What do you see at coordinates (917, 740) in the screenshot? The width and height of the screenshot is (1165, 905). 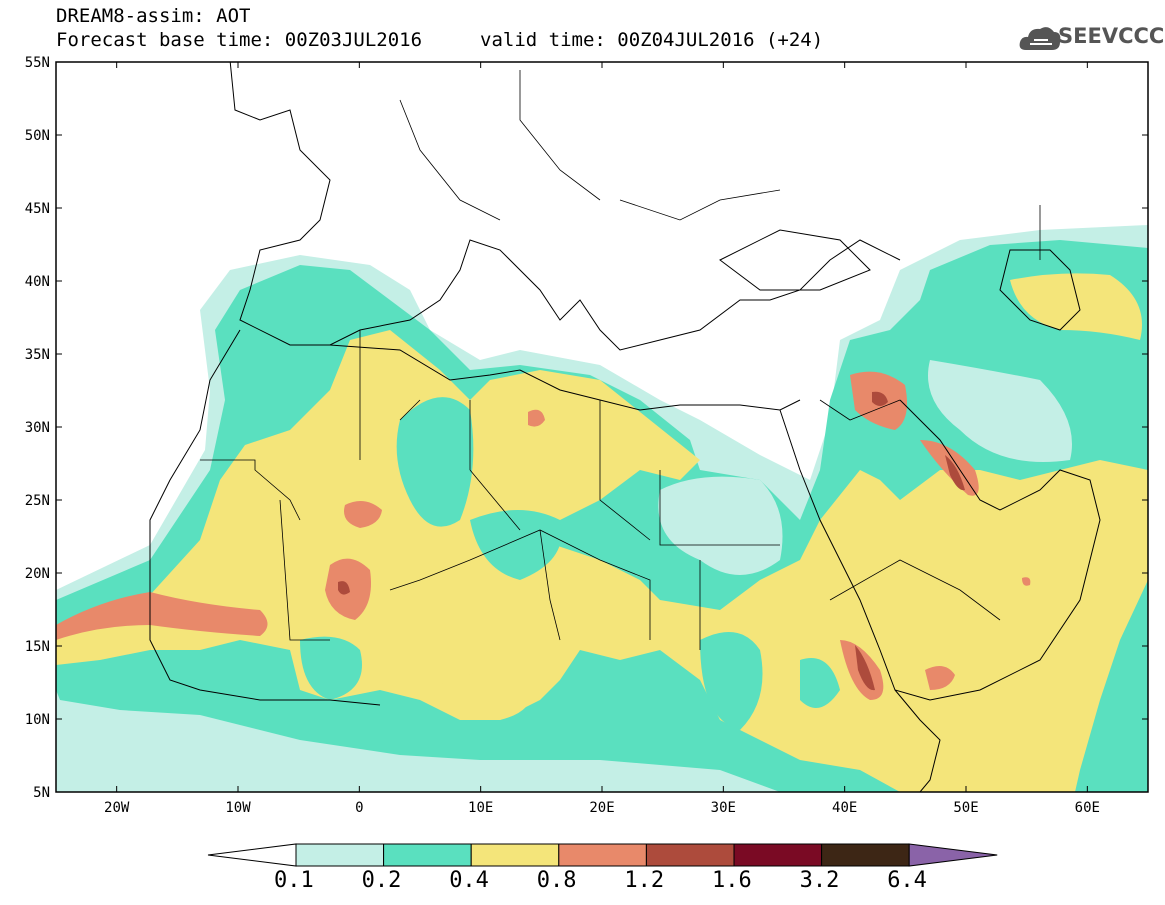 I see `coastline-africa-horn` at bounding box center [917, 740].